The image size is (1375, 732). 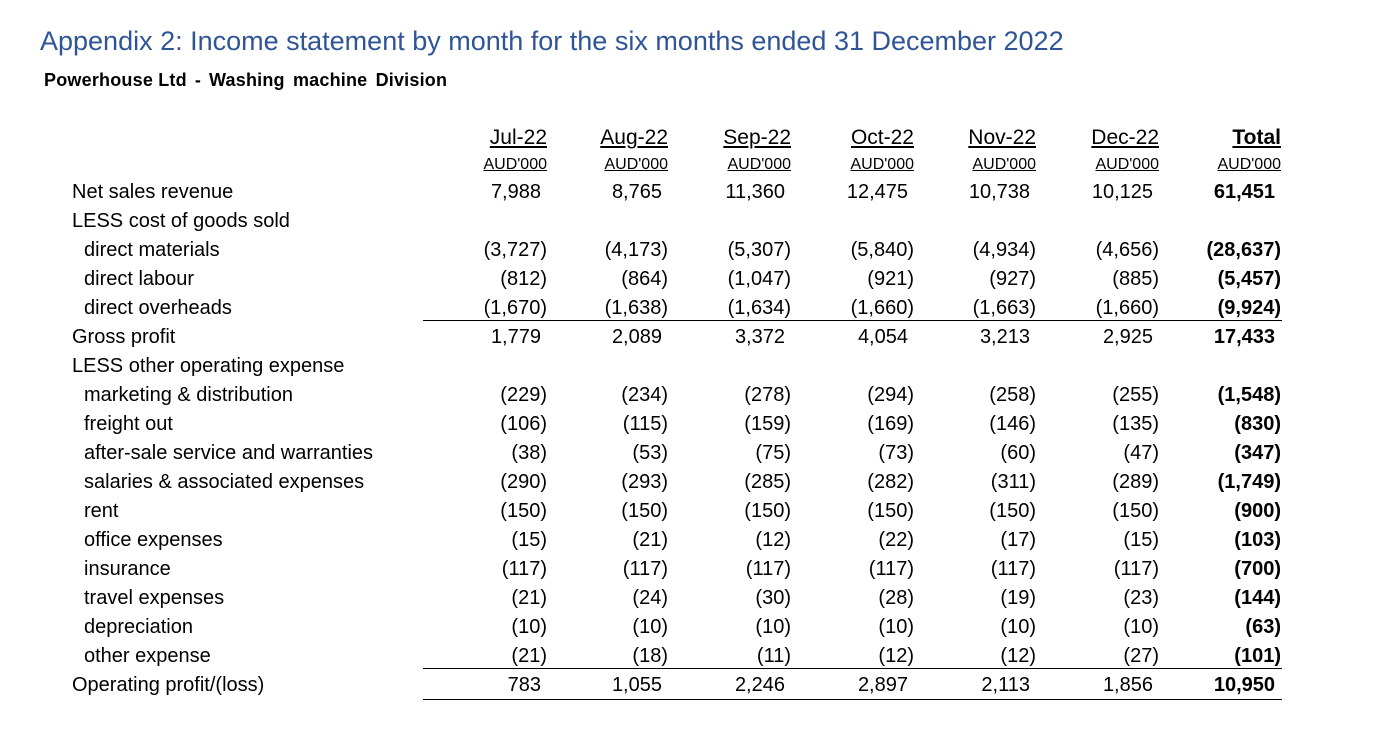 I want to click on cell-total: (347), so click(x=1257, y=453).